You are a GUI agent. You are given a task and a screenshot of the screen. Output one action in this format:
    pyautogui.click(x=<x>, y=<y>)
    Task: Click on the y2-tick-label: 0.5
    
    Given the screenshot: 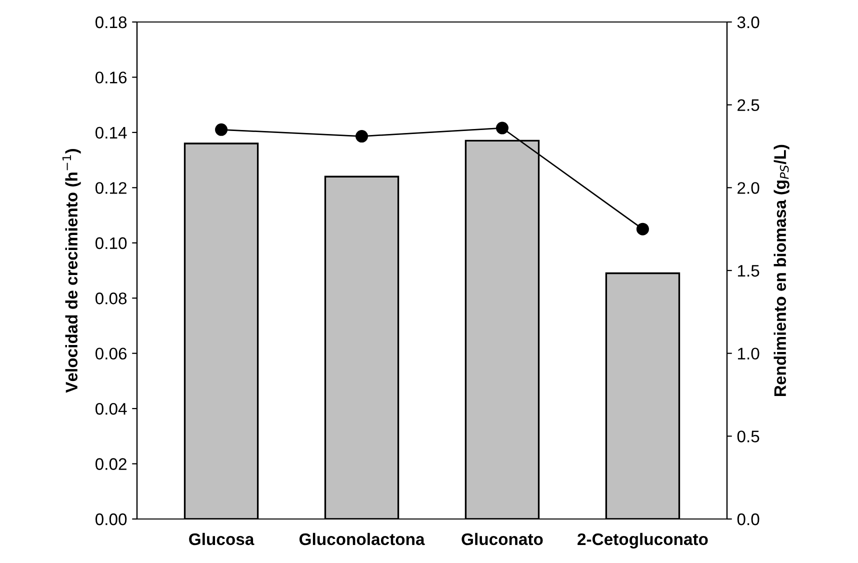 What is the action you would take?
    pyautogui.click(x=748, y=436)
    